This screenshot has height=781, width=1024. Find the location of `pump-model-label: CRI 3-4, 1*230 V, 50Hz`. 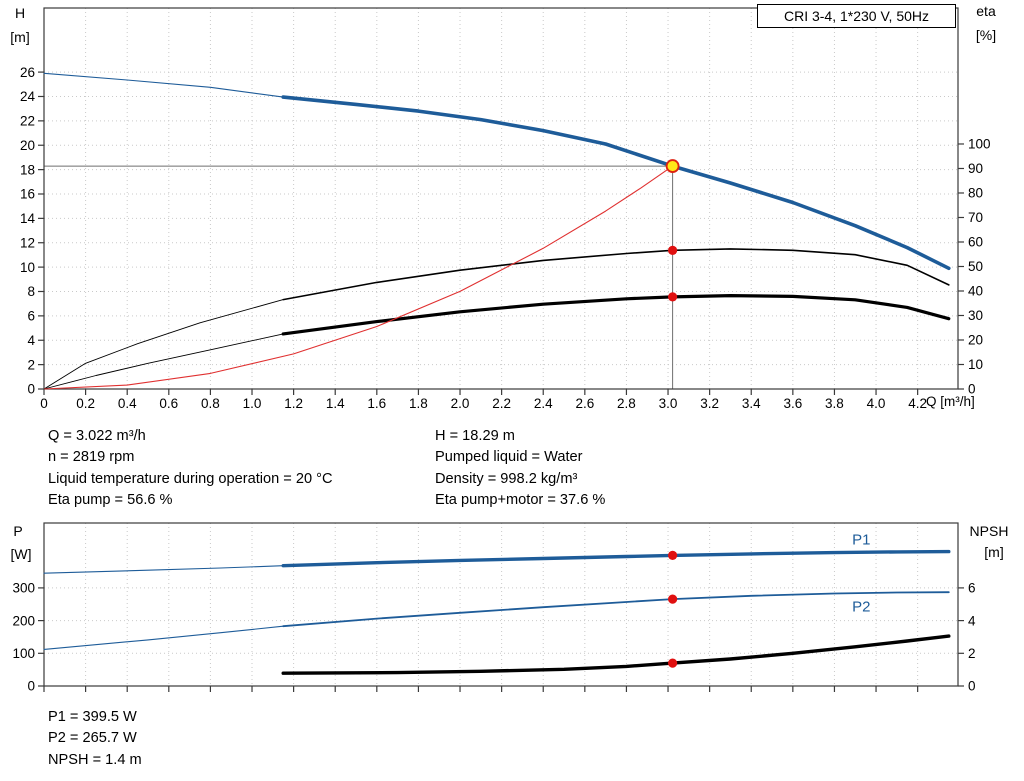

pump-model-label: CRI 3-4, 1*230 V, 50Hz is located at coordinates (856, 16).